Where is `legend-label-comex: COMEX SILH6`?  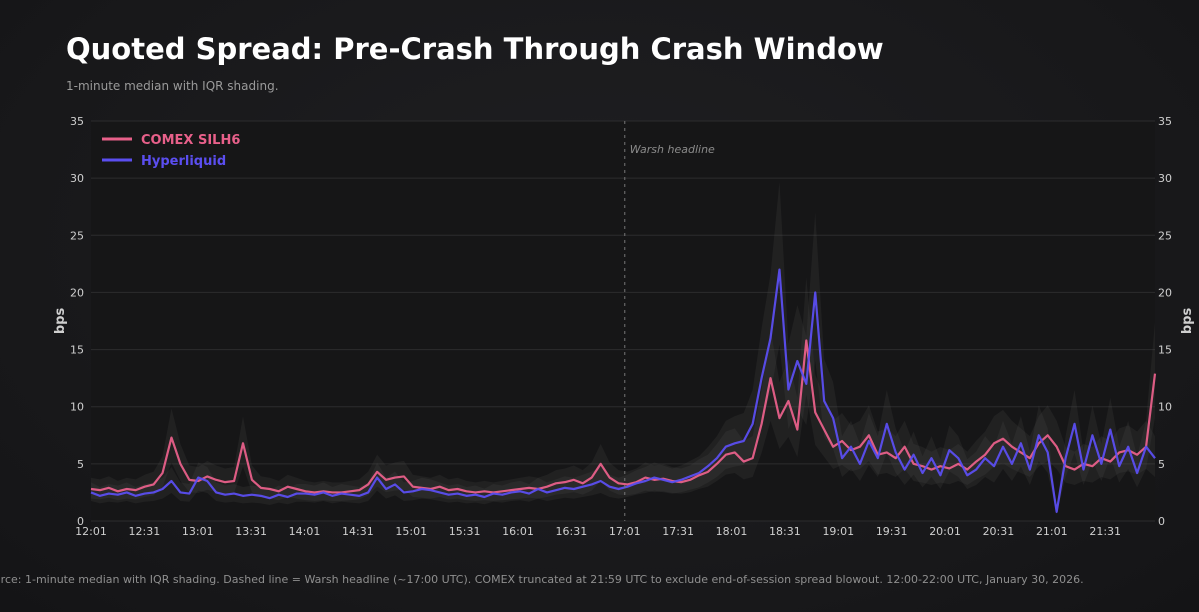 legend-label-comex: COMEX SILH6 is located at coordinates (190, 140).